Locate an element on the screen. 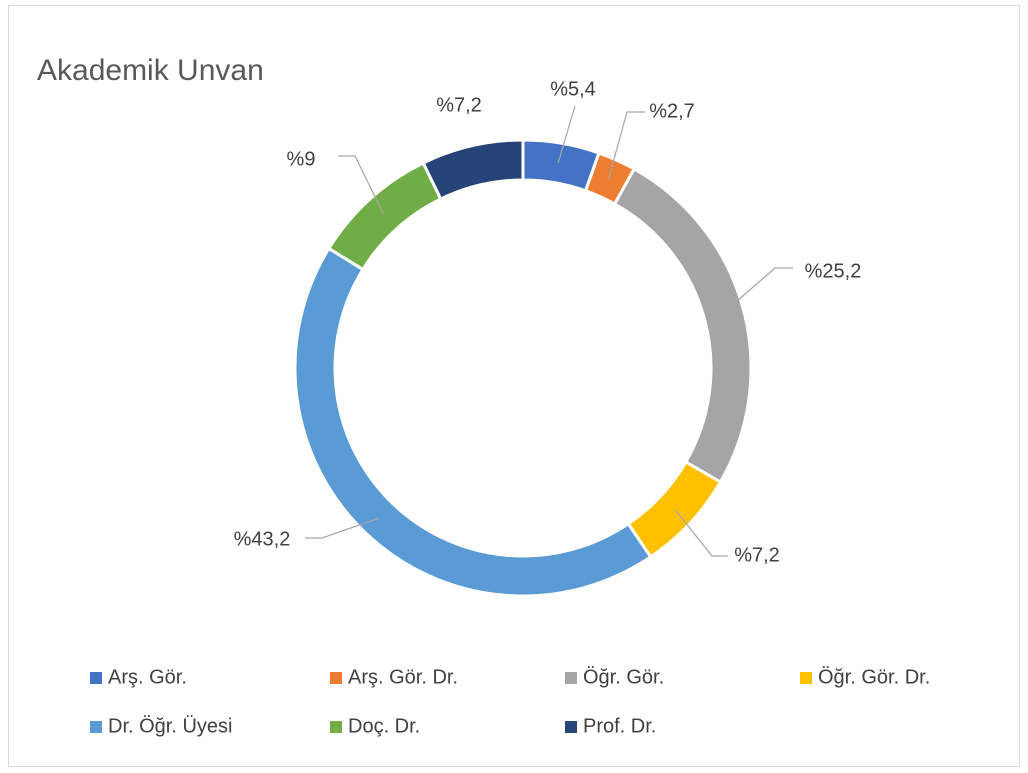 This screenshot has height=773, width=1028. legend-label: Doç. Dr. is located at coordinates (384, 726).